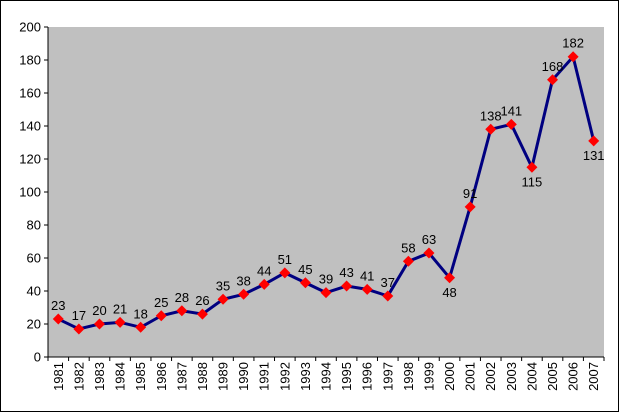  I want to click on data-label: 138, so click(491, 115).